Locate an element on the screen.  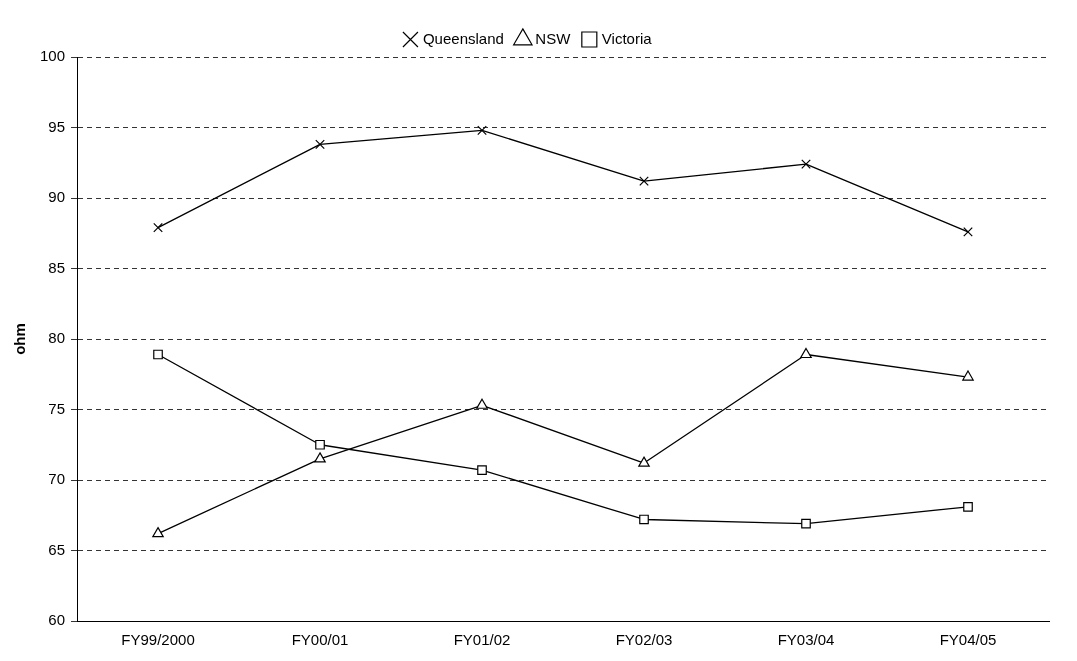
y-tick-label: 65 is located at coordinates (57, 549).